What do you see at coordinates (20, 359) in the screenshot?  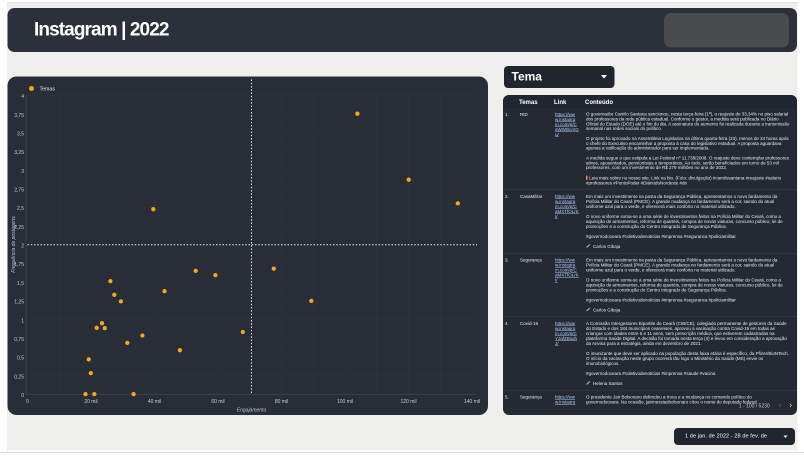 I see `svg-text: 0,5` at bounding box center [20, 359].